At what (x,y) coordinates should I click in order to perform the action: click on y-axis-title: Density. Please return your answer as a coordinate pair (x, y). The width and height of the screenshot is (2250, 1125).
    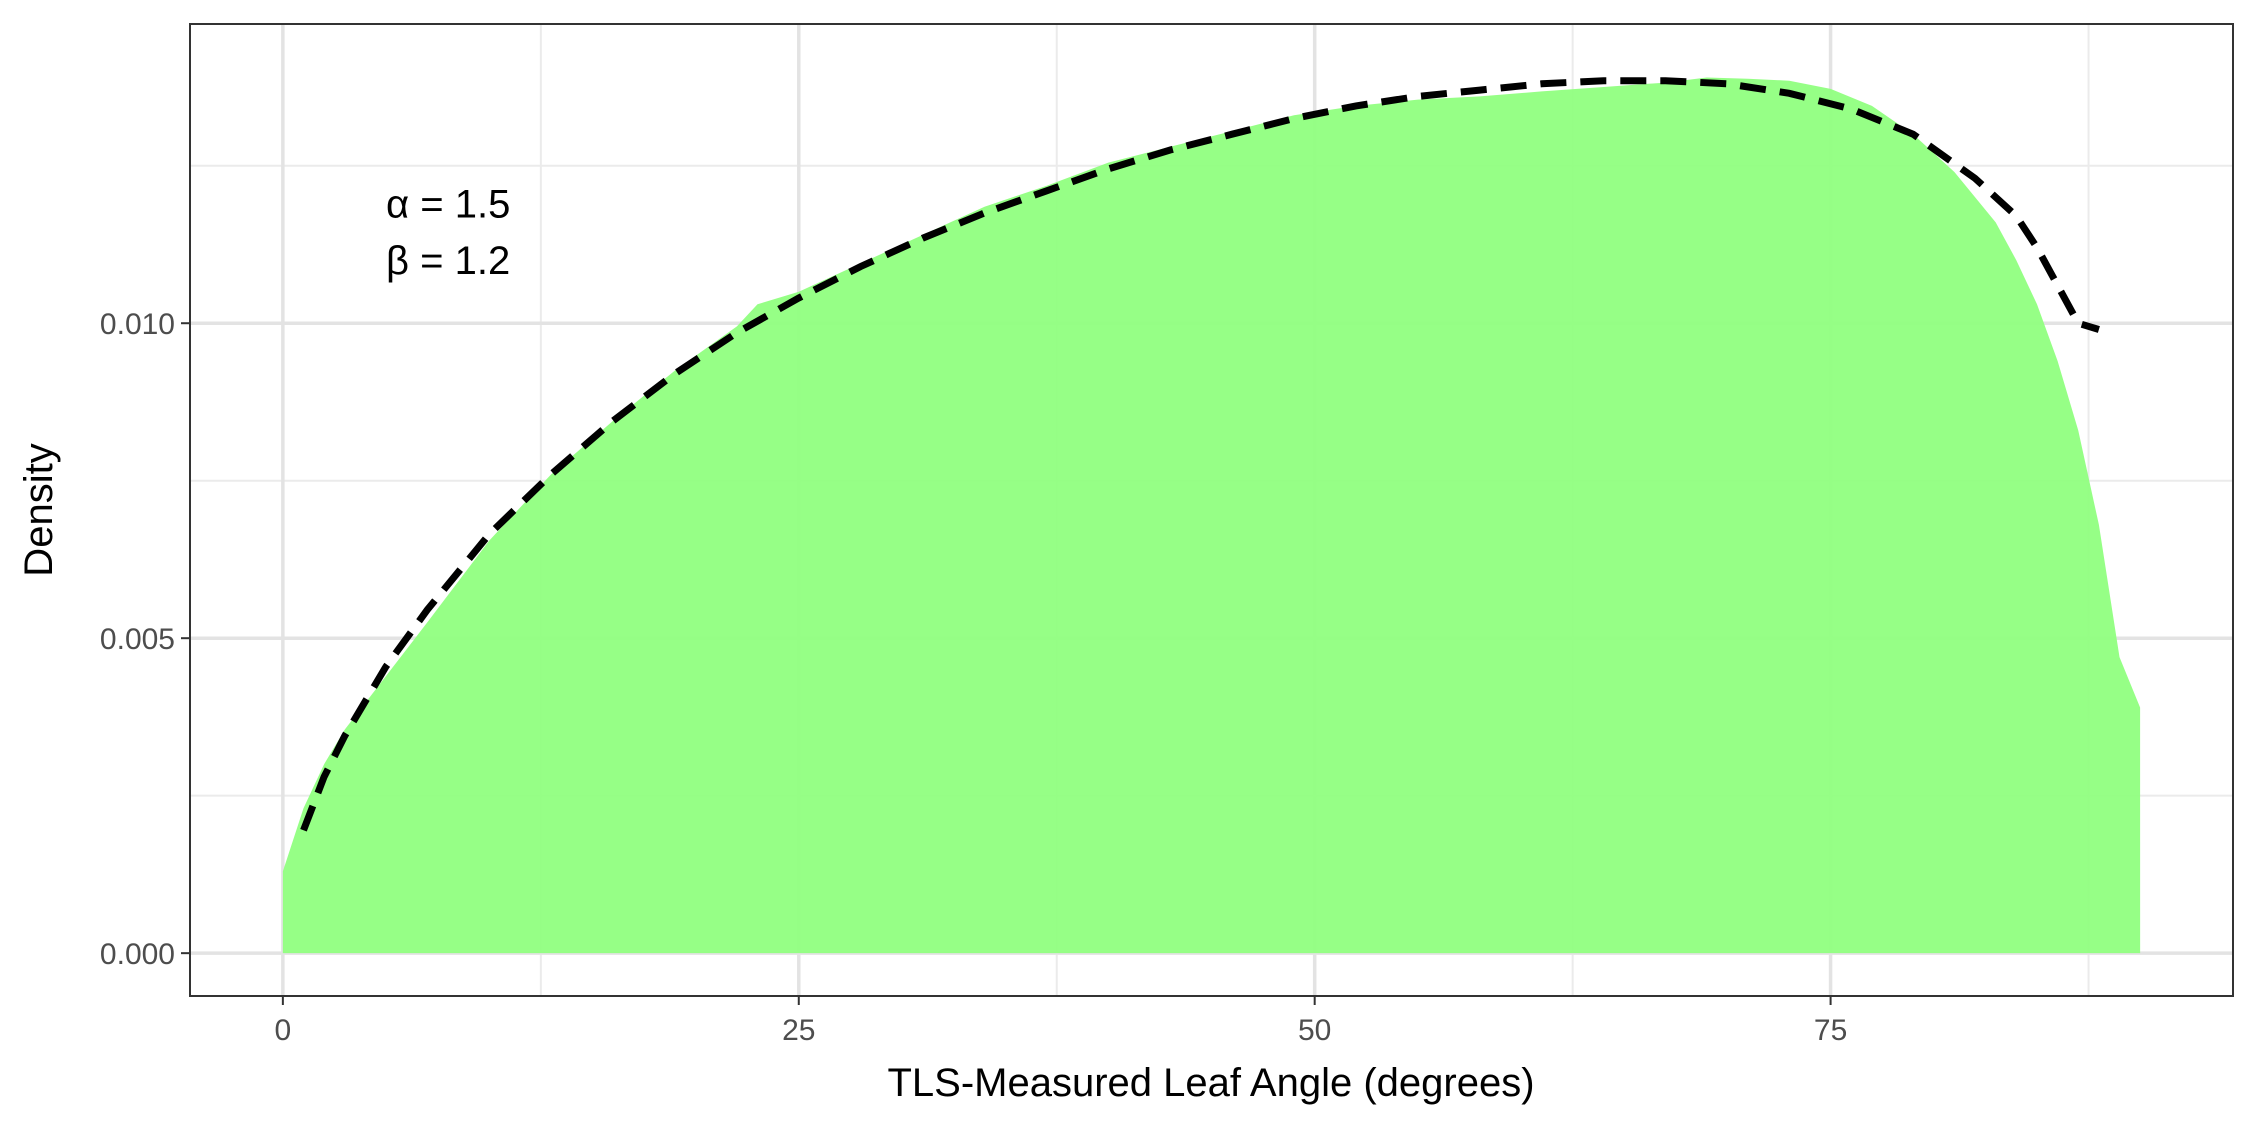
    Looking at the image, I should click on (39, 509).